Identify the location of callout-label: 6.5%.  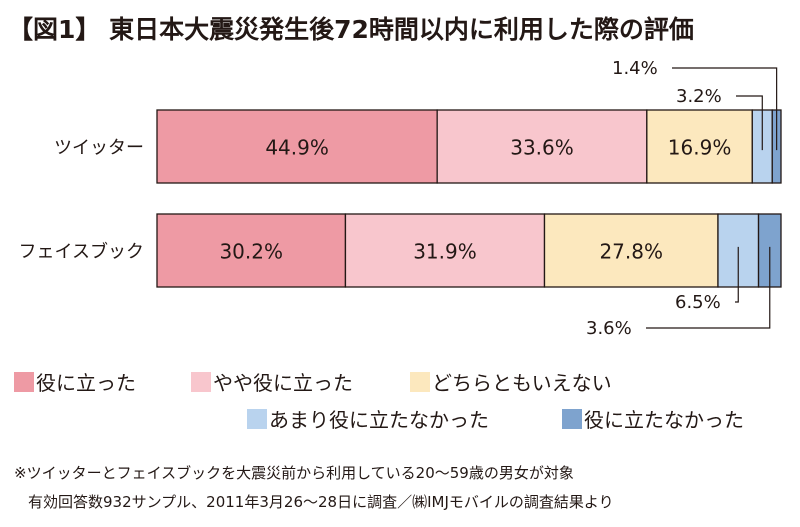
(698, 302).